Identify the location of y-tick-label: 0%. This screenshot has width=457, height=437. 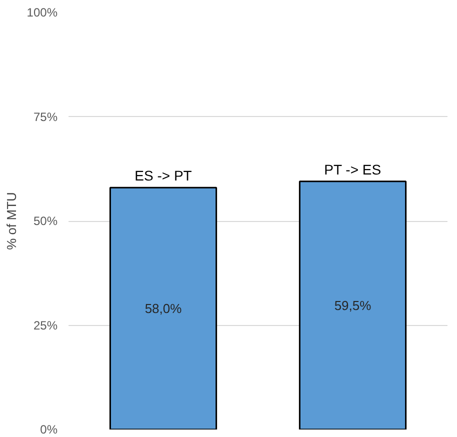
(49, 429).